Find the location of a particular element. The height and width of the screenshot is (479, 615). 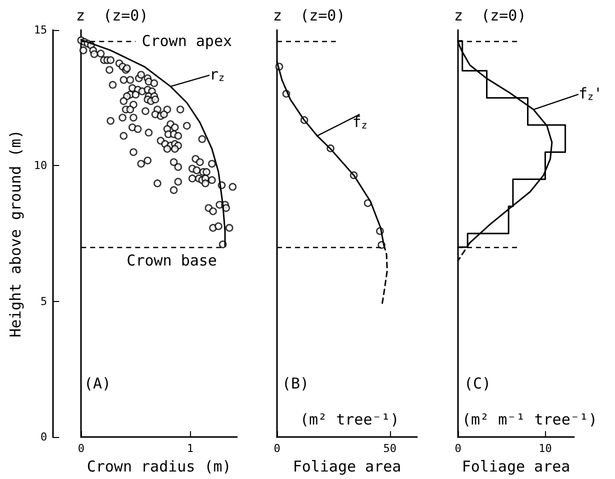

annotation: (A) is located at coordinates (98, 383).